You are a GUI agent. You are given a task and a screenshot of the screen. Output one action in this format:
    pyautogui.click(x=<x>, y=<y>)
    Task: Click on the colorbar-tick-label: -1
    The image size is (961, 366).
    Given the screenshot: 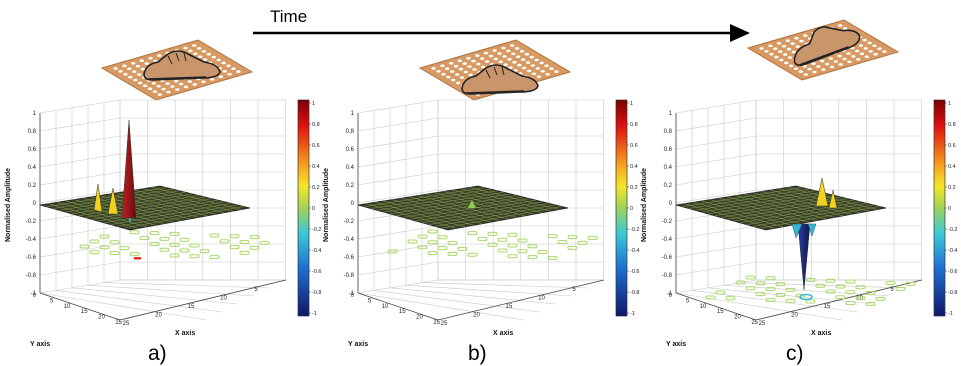 What is the action you would take?
    pyautogui.click(x=314, y=314)
    